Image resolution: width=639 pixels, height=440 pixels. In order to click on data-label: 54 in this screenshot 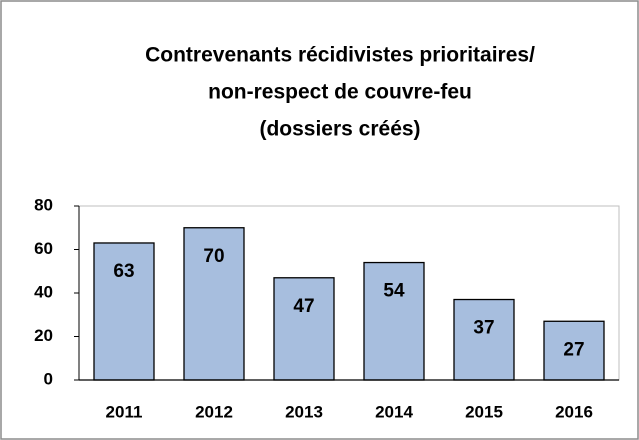, I will do `click(394, 291)`.